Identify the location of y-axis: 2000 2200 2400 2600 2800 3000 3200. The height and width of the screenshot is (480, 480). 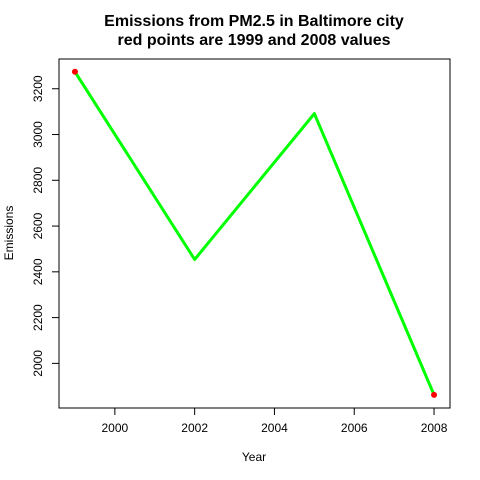
(45, 226).